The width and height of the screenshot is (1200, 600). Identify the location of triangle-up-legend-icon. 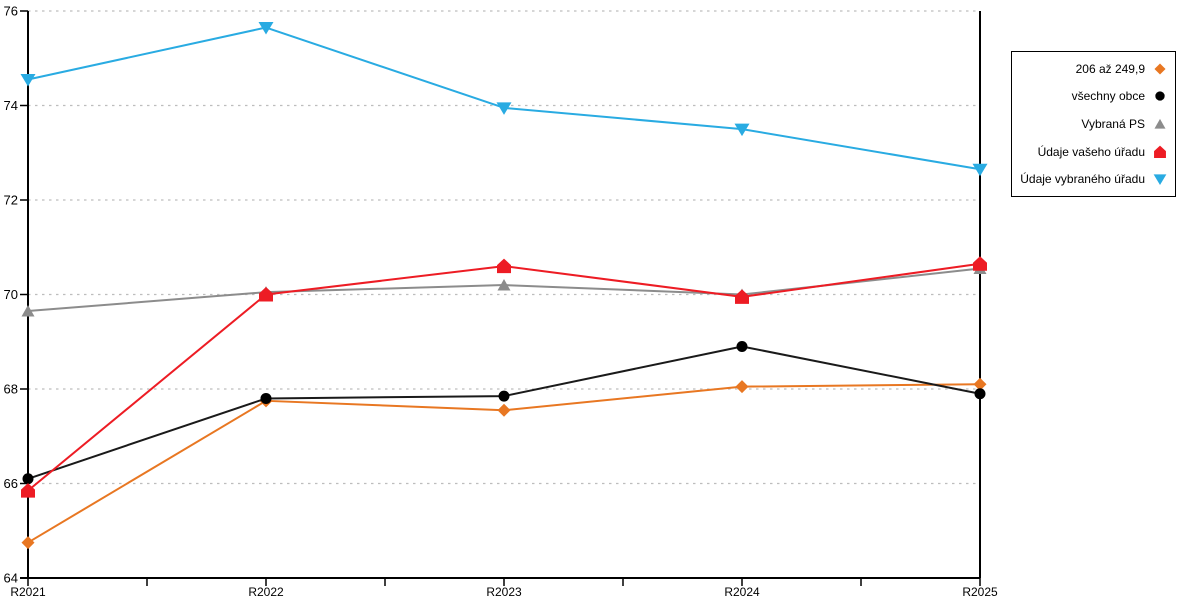
(1160, 123).